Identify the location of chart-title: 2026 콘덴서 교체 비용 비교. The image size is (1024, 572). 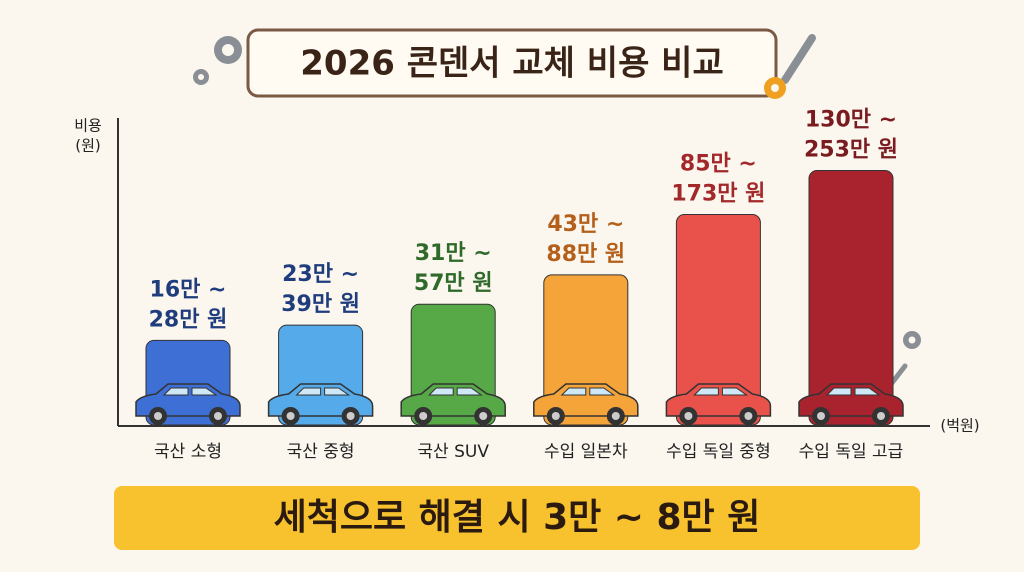
(512, 64).